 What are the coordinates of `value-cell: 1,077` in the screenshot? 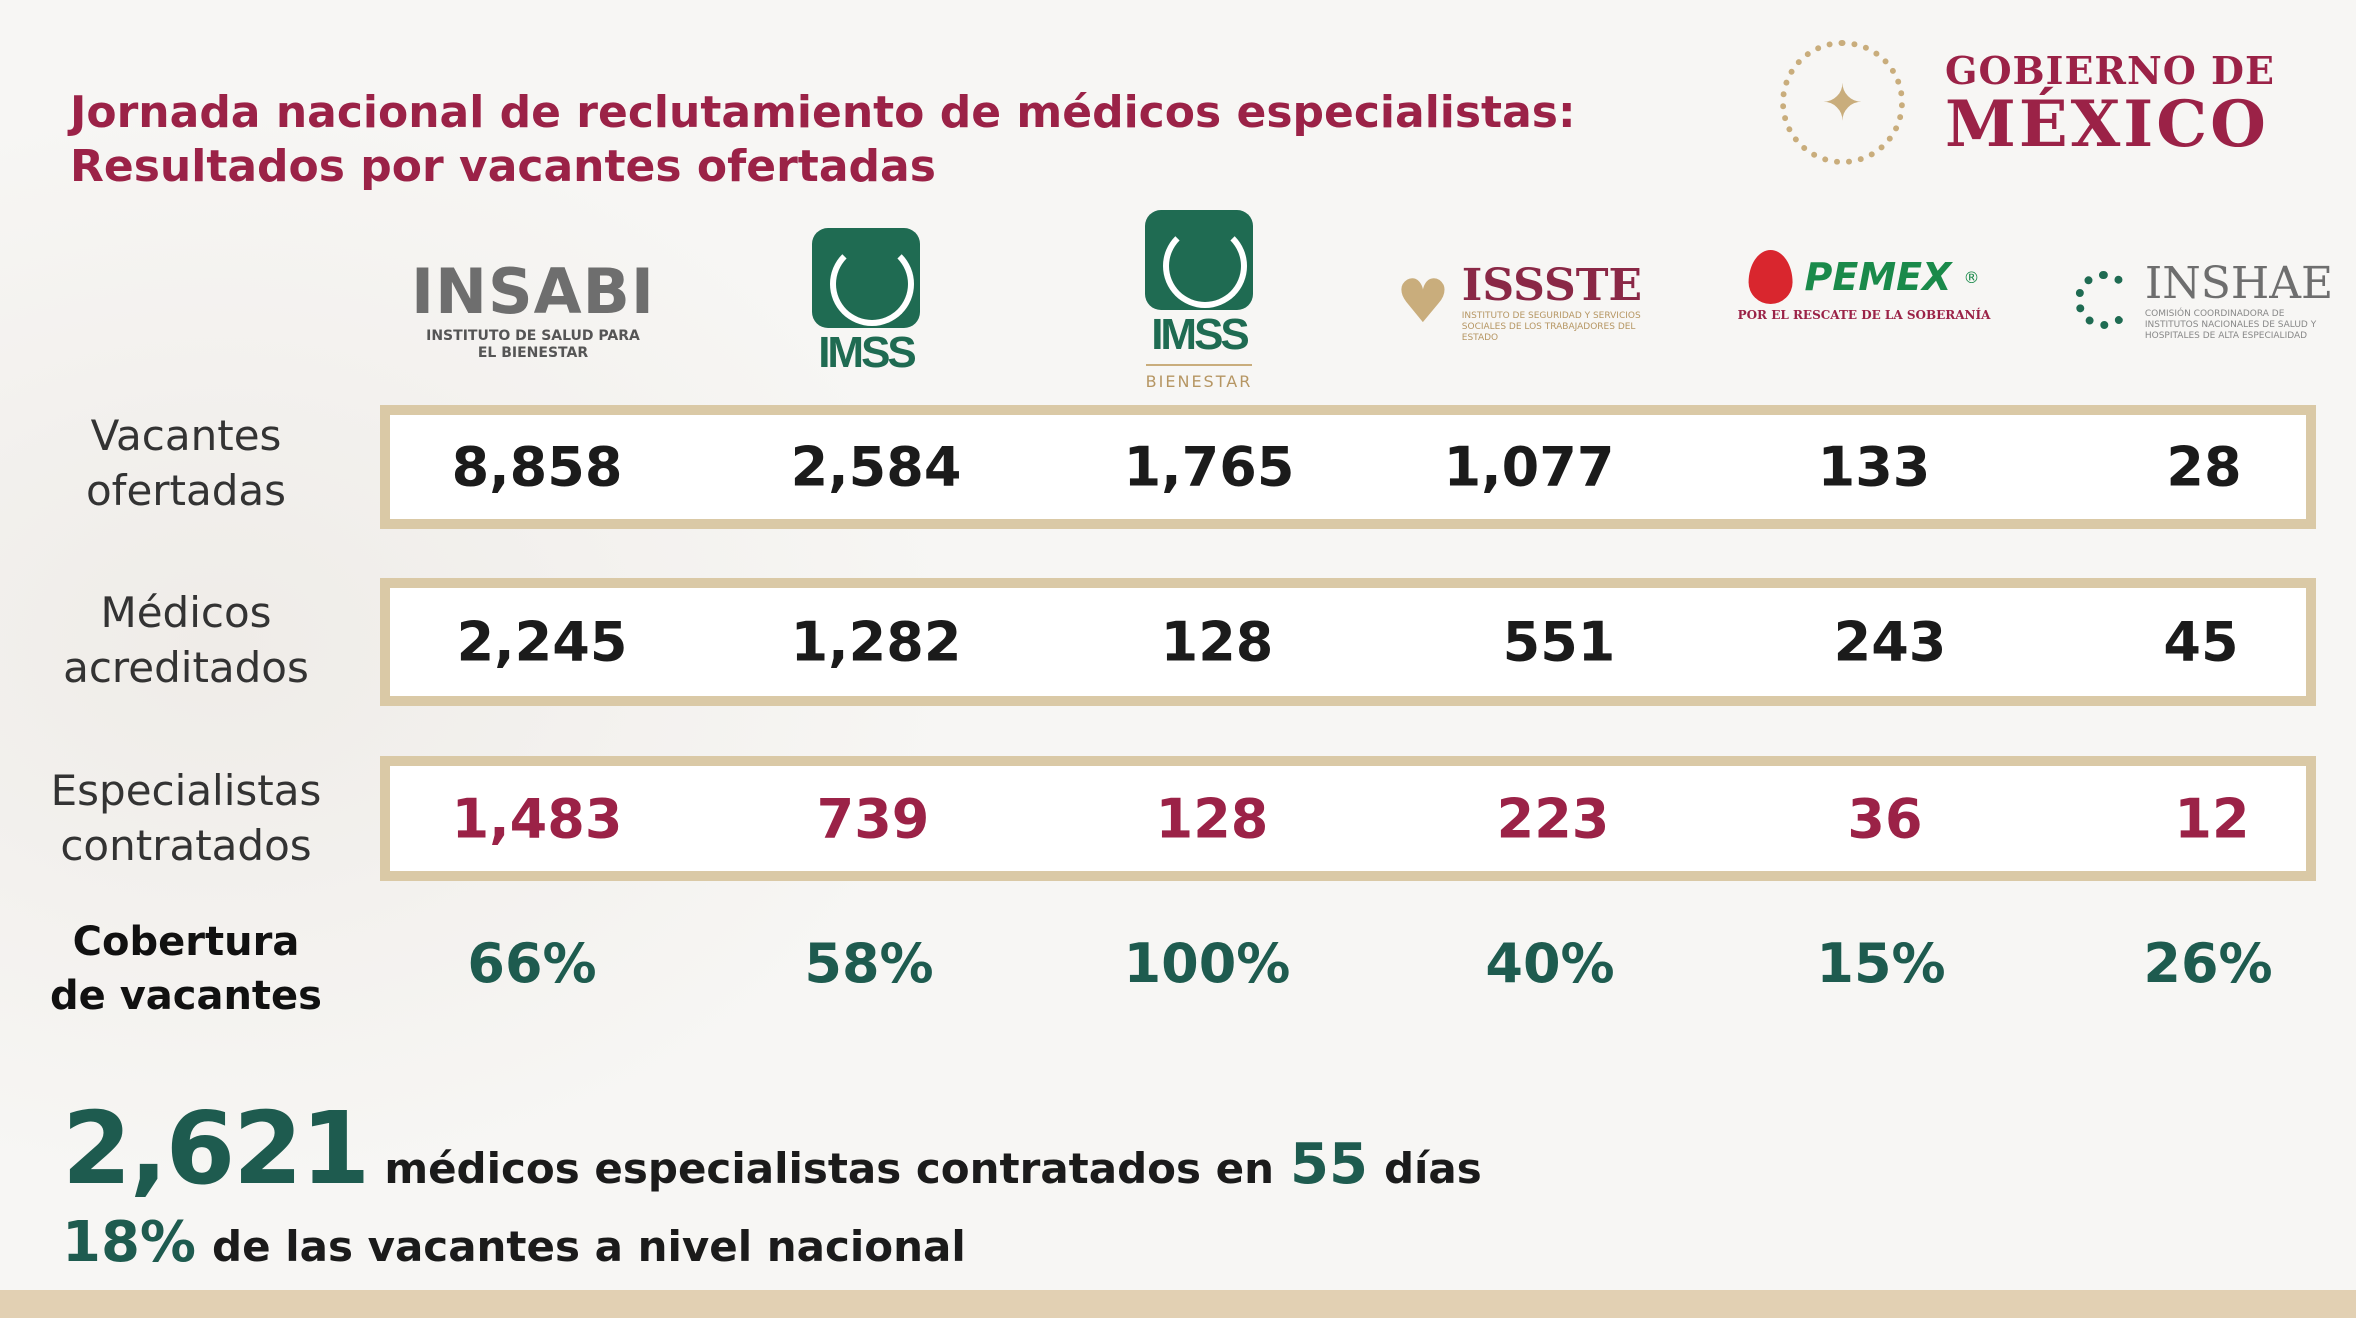 It's located at (1529, 467).